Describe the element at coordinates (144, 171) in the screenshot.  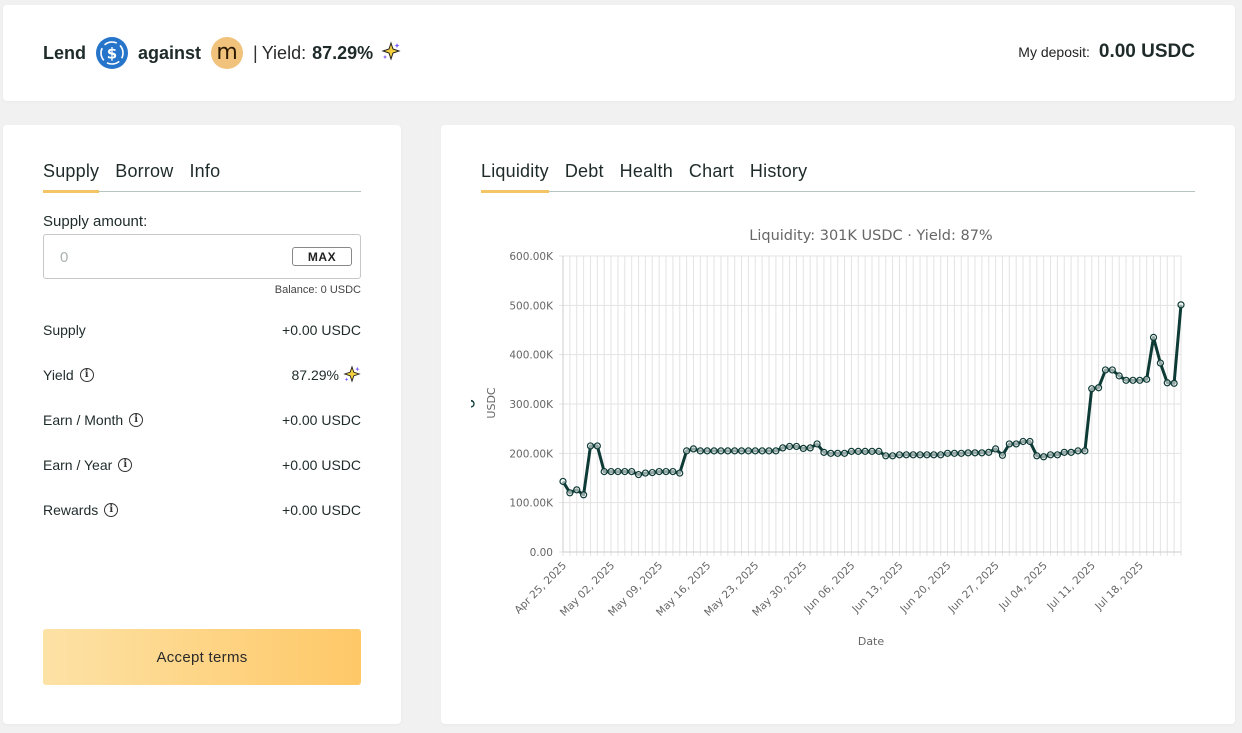
I see `tab-borrow: Borrow` at that location.